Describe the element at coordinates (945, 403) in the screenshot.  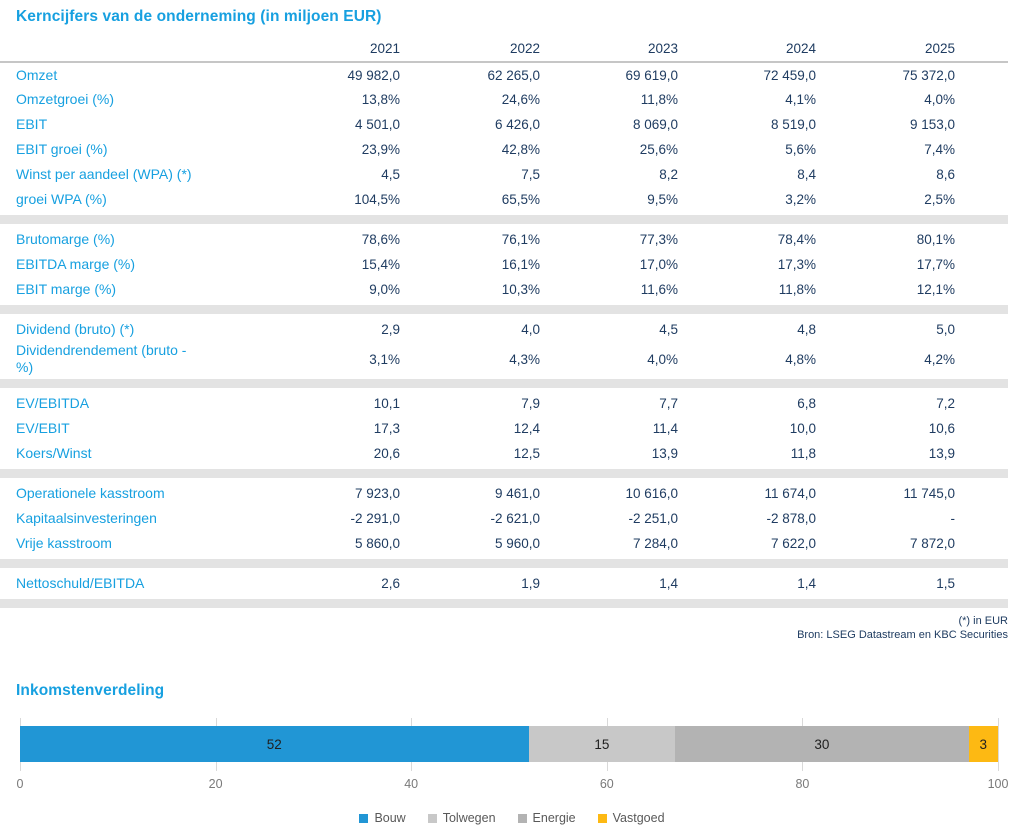
I see `row-value: 7,2` at that location.